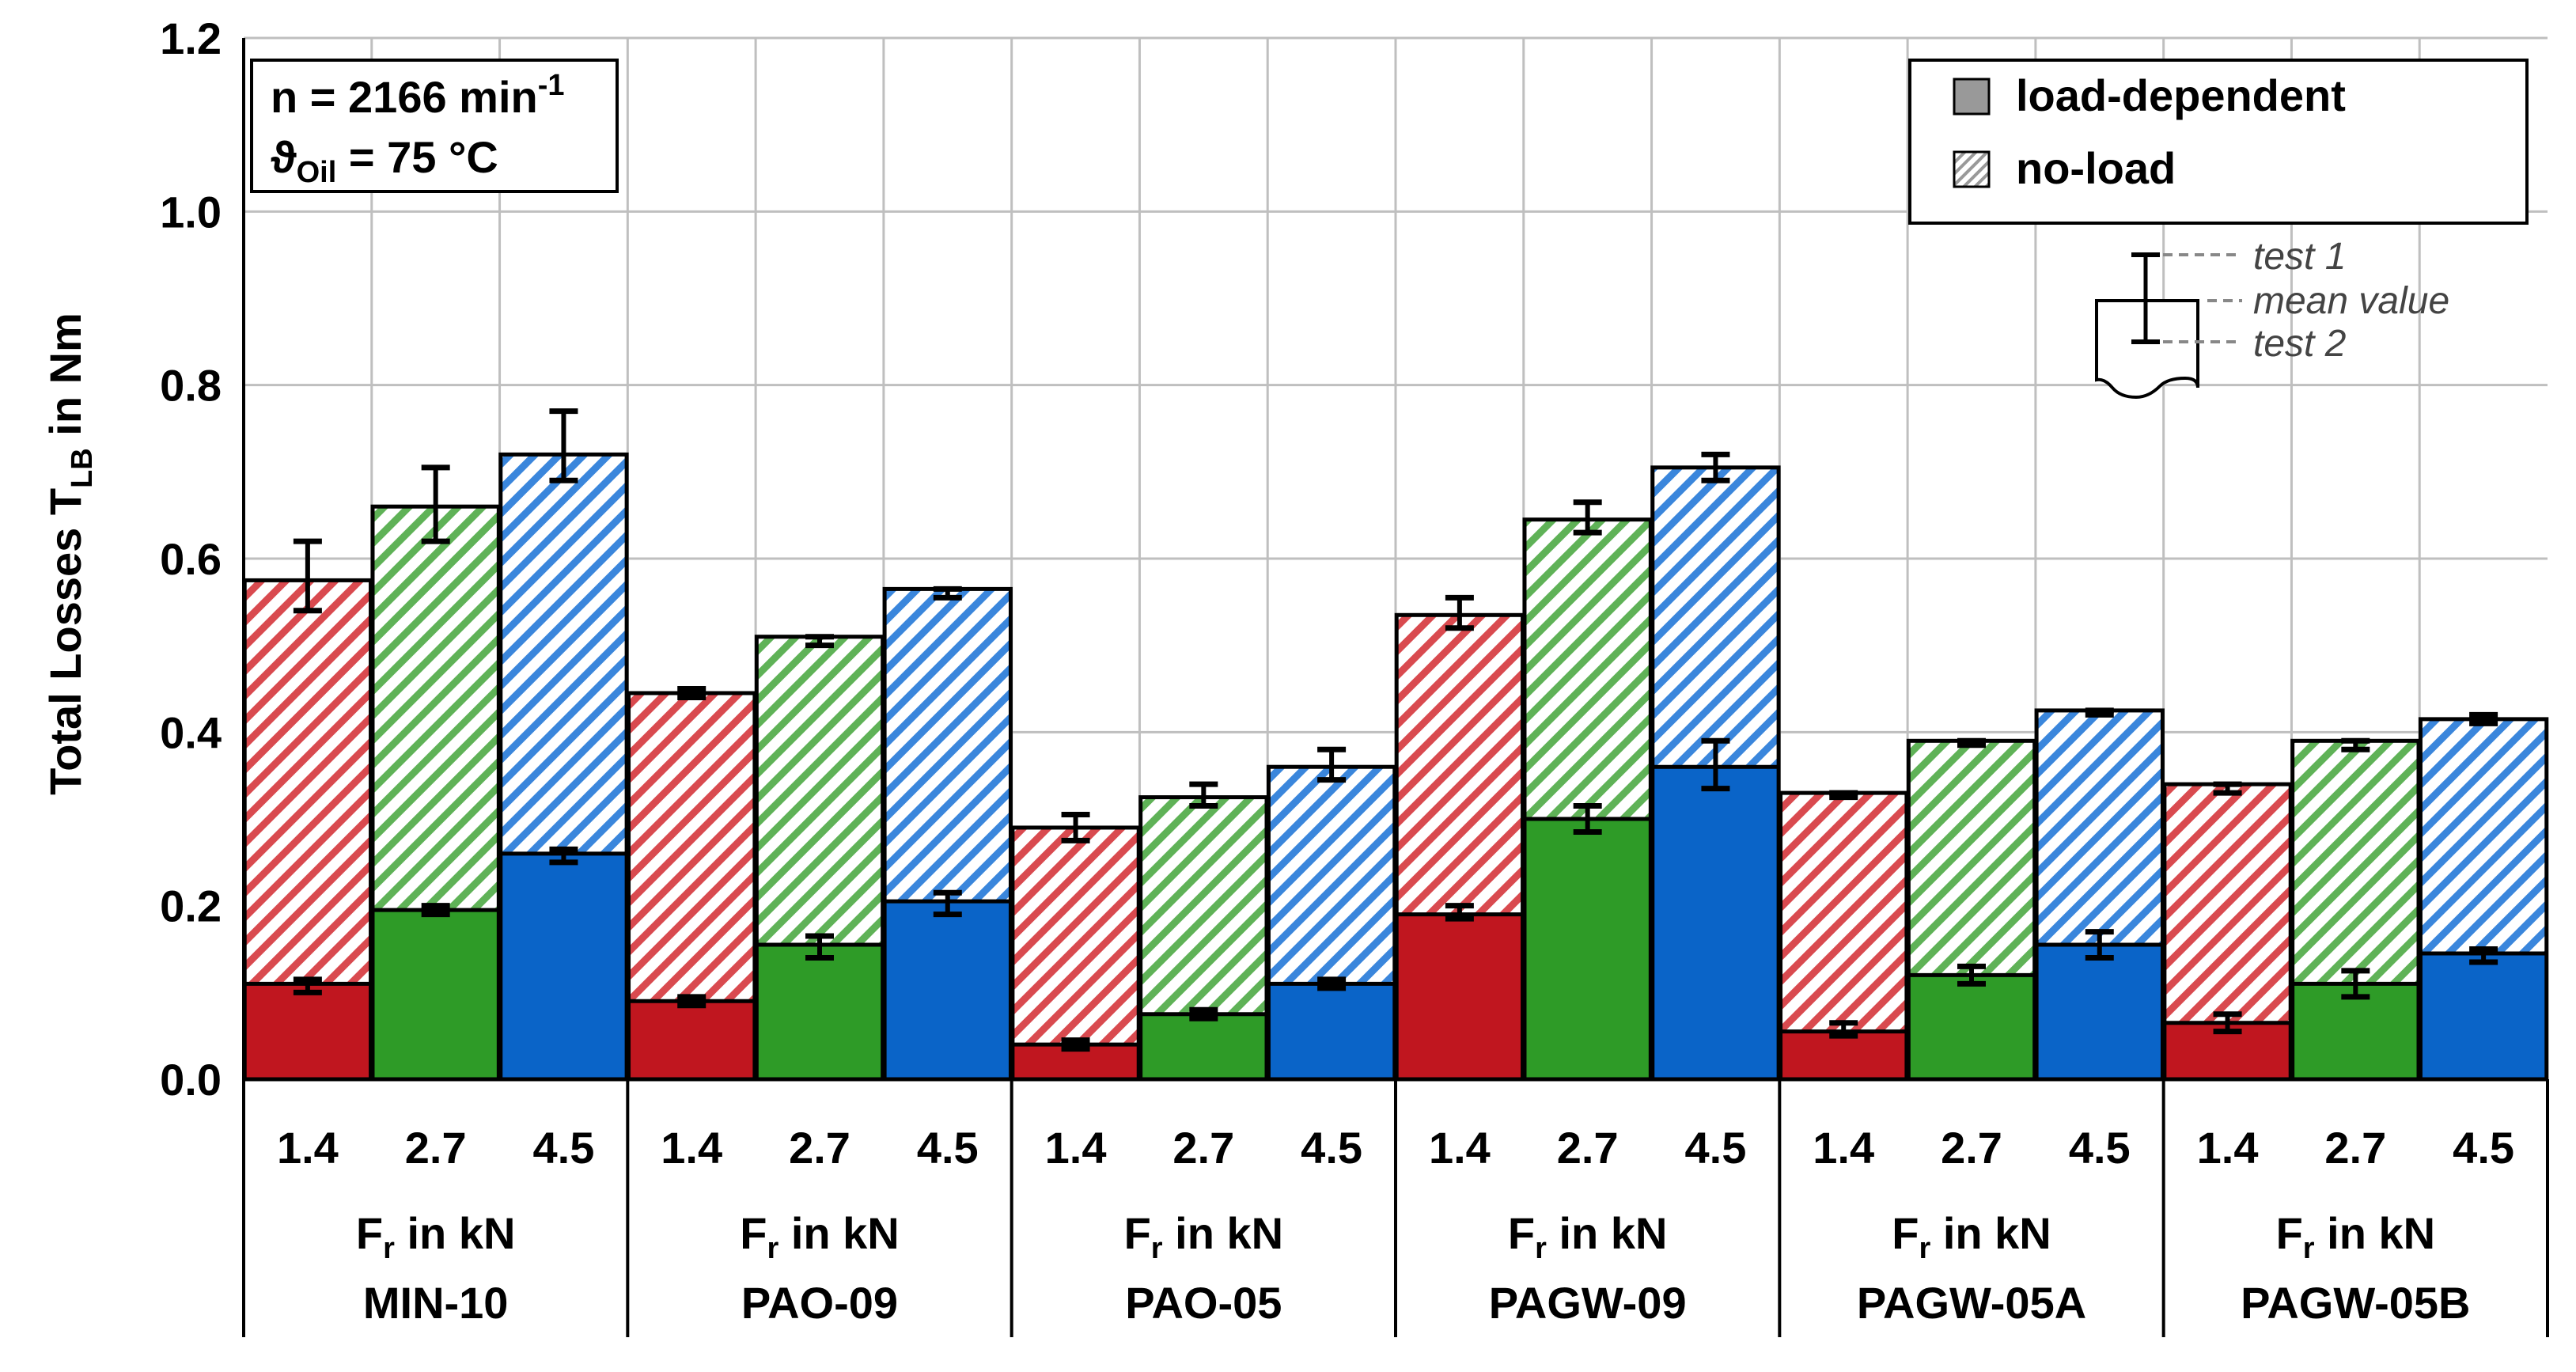  I want to click on oil-temp-symbol: ϑ, so click(284, 157).